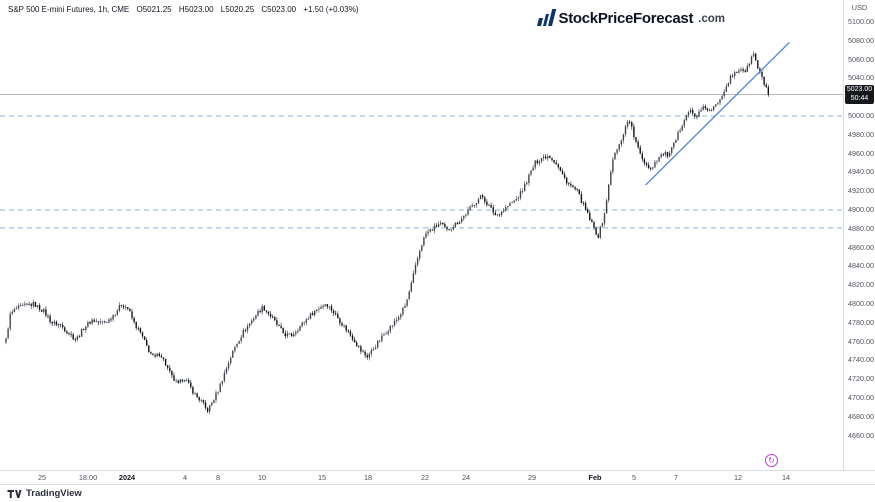  I want to click on refresh-tool-button: ↻, so click(771, 460).